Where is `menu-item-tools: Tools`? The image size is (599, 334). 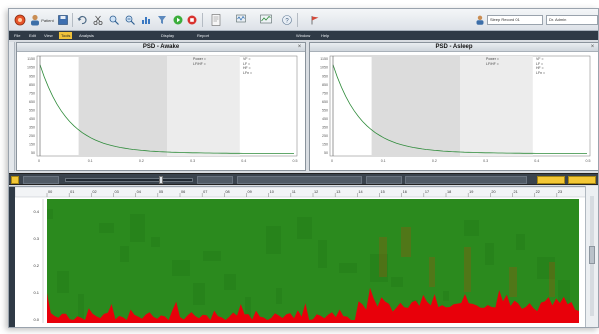
menu-item-tools: Tools is located at coordinates (66, 35).